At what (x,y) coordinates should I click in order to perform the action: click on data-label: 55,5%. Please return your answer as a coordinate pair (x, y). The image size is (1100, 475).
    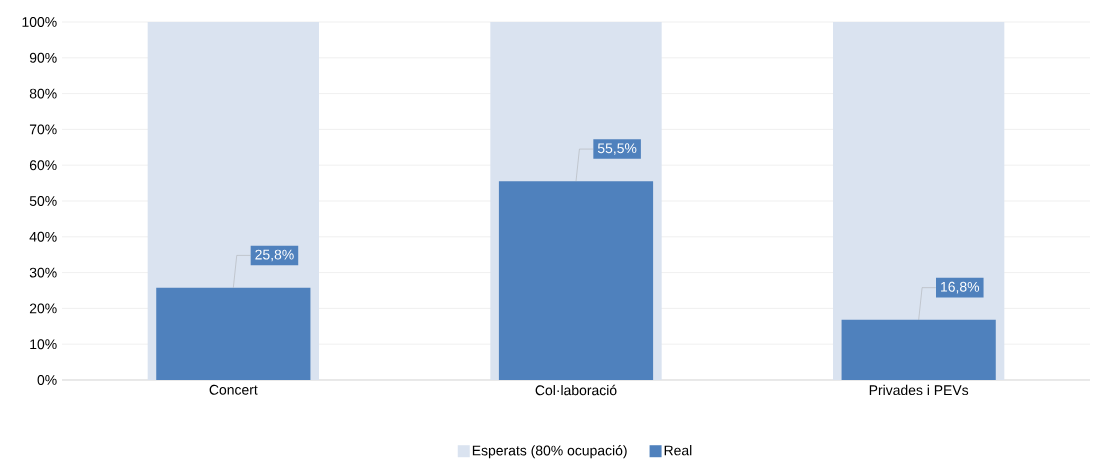
    Looking at the image, I should click on (617, 149).